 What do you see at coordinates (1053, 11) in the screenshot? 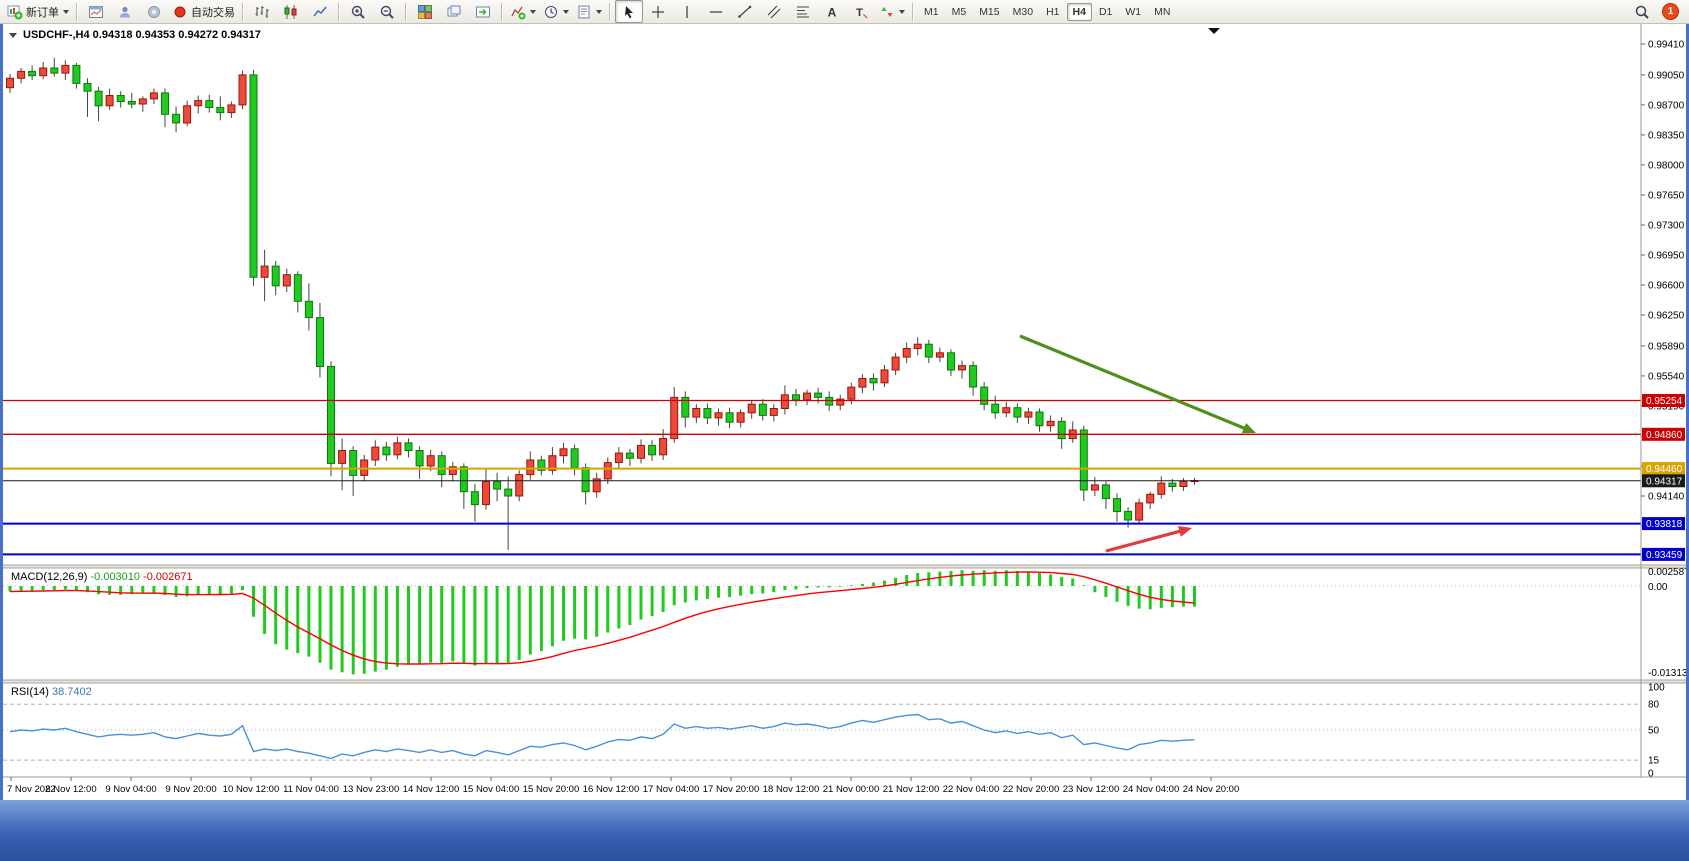
I see `timeframe-H1-button: H1` at bounding box center [1053, 11].